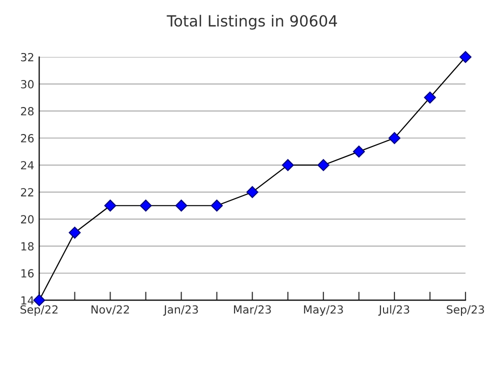 The image size is (490, 380). I want to click on y-tick-label: 30, so click(27, 84).